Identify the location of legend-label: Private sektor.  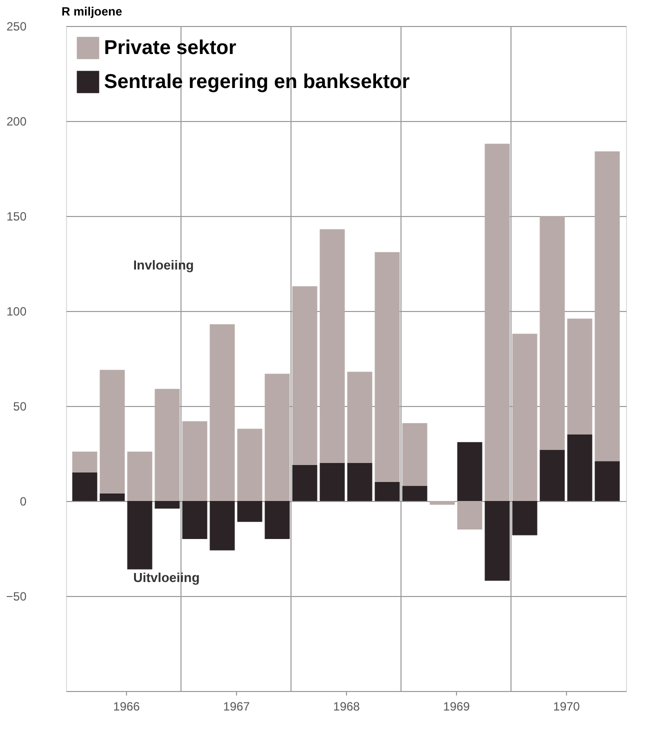
(170, 48).